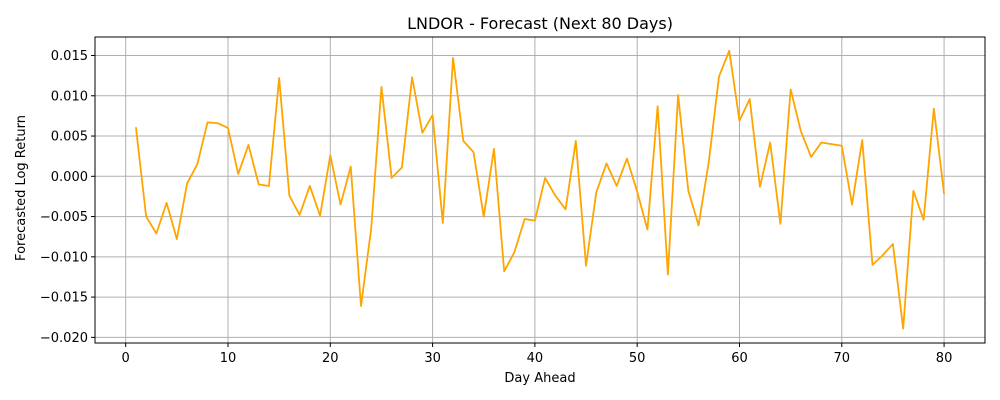  Describe the element at coordinates (69, 177) in the screenshot. I see `y-tick-label: 0.000` at that location.